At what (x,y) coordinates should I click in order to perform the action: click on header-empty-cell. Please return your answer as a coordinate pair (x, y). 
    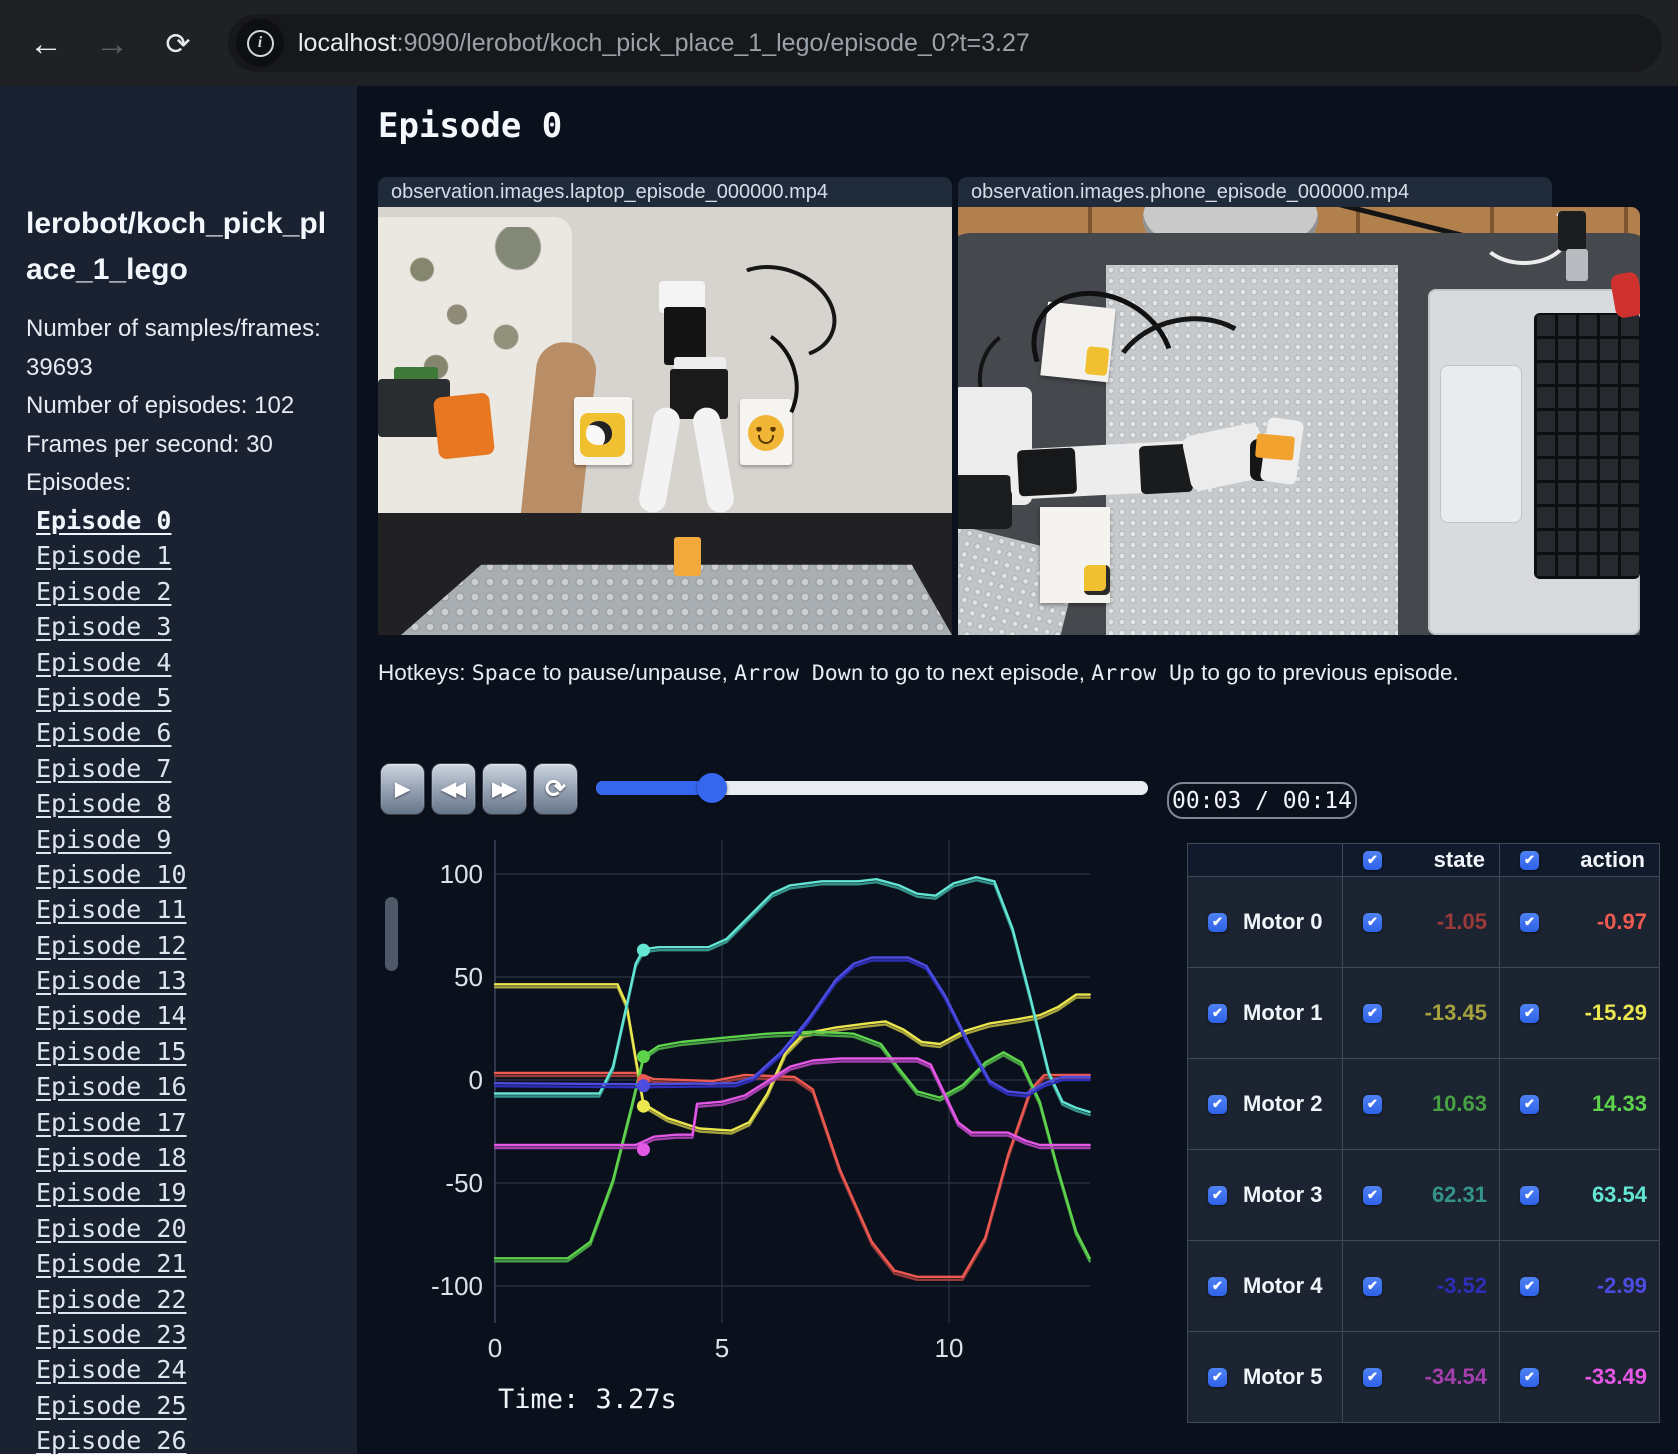
    Looking at the image, I should click on (1265, 860).